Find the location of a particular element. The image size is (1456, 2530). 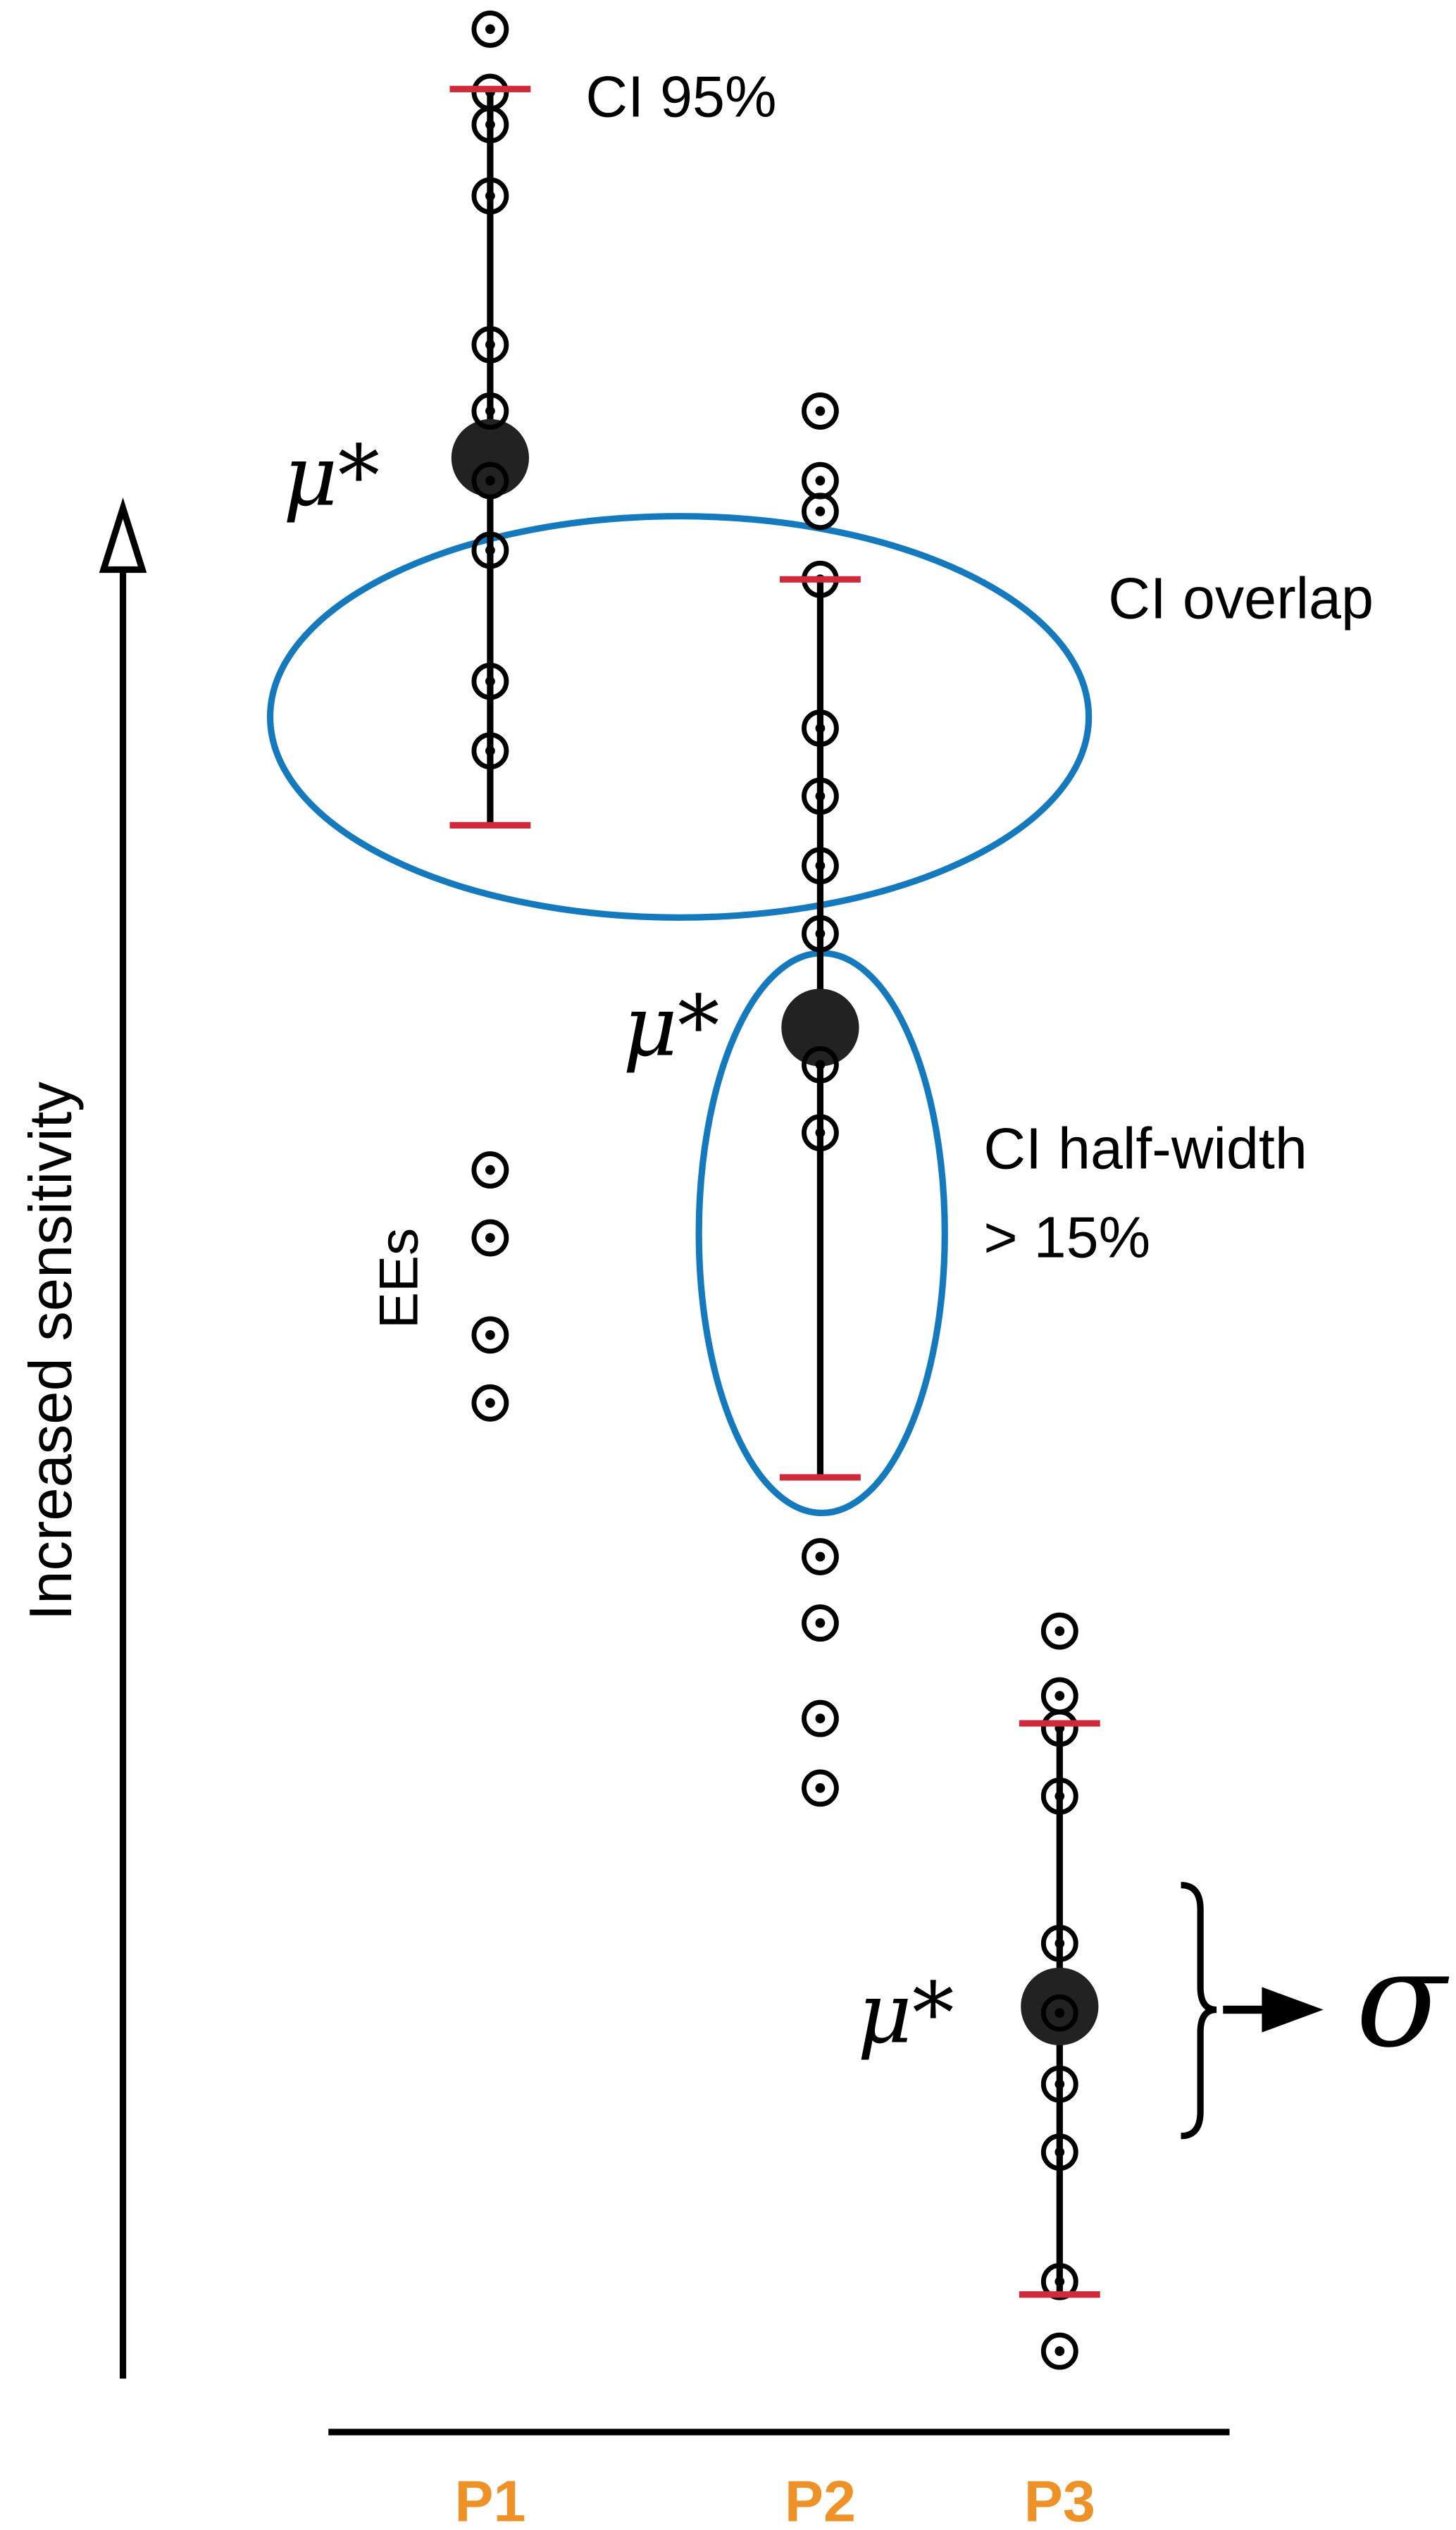

ci-overlap-ellipse is located at coordinates (679, 717).